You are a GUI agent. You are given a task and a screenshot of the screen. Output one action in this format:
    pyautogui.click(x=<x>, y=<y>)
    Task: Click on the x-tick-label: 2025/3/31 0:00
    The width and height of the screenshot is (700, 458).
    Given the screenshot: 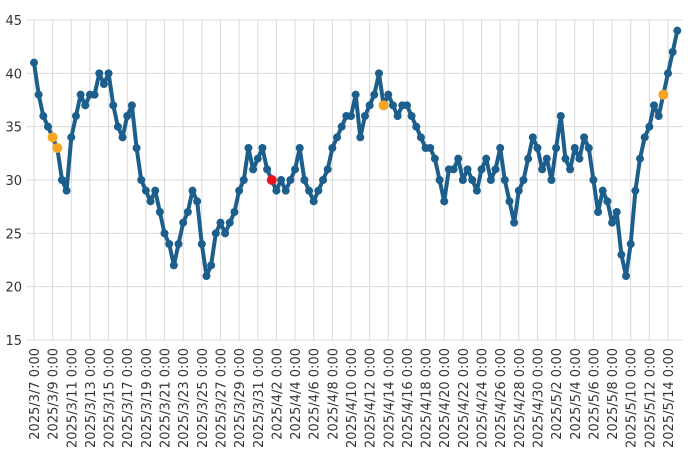 What is the action you would take?
    pyautogui.click(x=259, y=398)
    